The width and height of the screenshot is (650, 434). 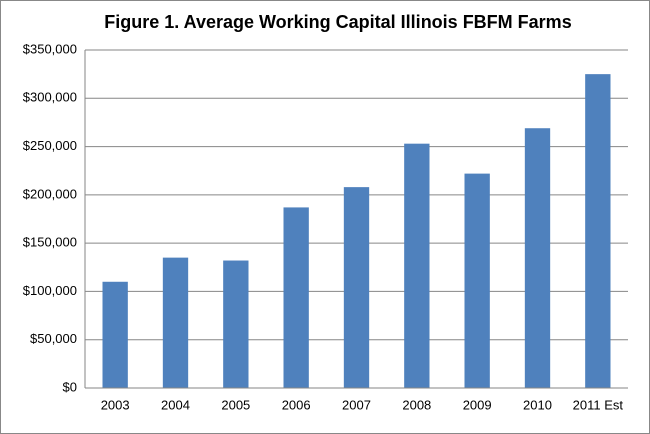 I want to click on x-tick-label: 2003, so click(x=115, y=404).